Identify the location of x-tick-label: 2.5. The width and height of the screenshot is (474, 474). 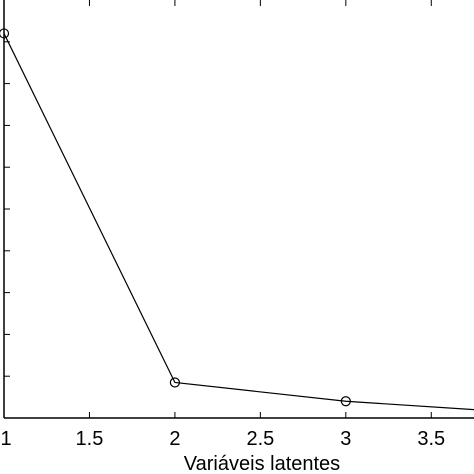
(260, 439).